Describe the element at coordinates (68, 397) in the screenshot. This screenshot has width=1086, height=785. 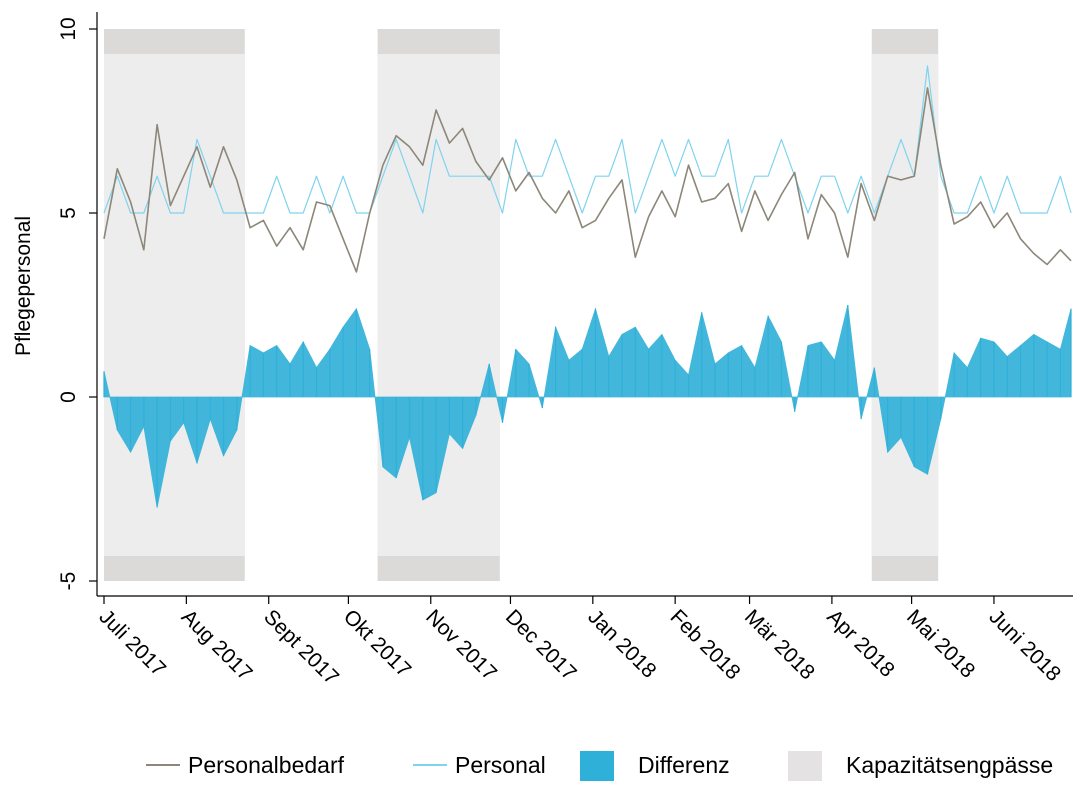
I see `y-tick-label: 0` at that location.